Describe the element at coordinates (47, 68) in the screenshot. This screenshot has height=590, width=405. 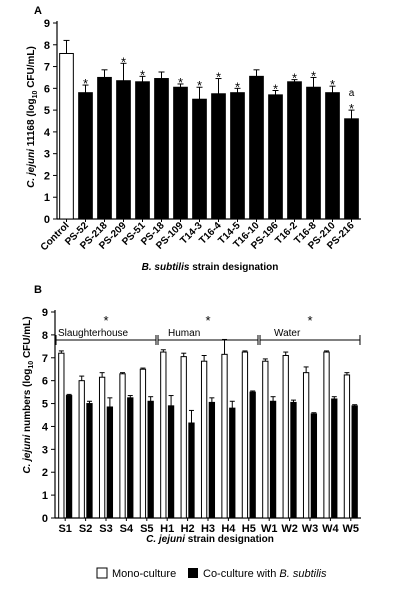
I see `panel-a-y-tick-label: 7` at that location.